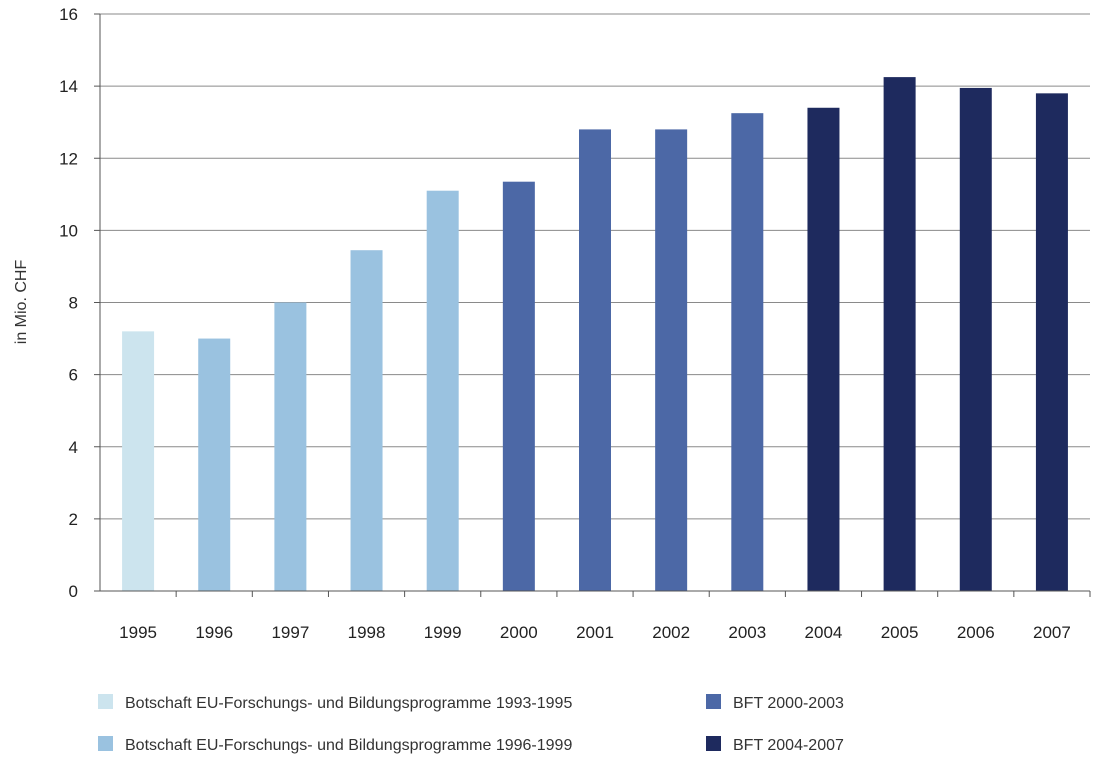 This screenshot has width=1094, height=762. Describe the element at coordinates (73, 519) in the screenshot. I see `y-tick-label: 2` at that location.